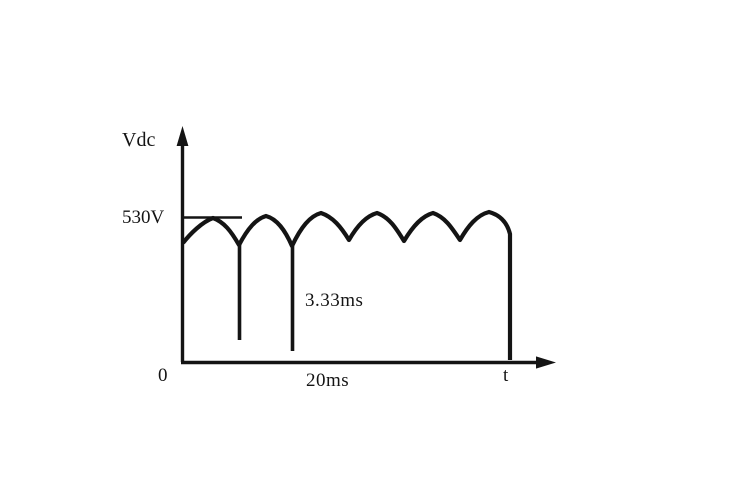 The image size is (735, 499). What do you see at coordinates (546, 362) in the screenshot?
I see `x-axis-arrowhead` at bounding box center [546, 362].